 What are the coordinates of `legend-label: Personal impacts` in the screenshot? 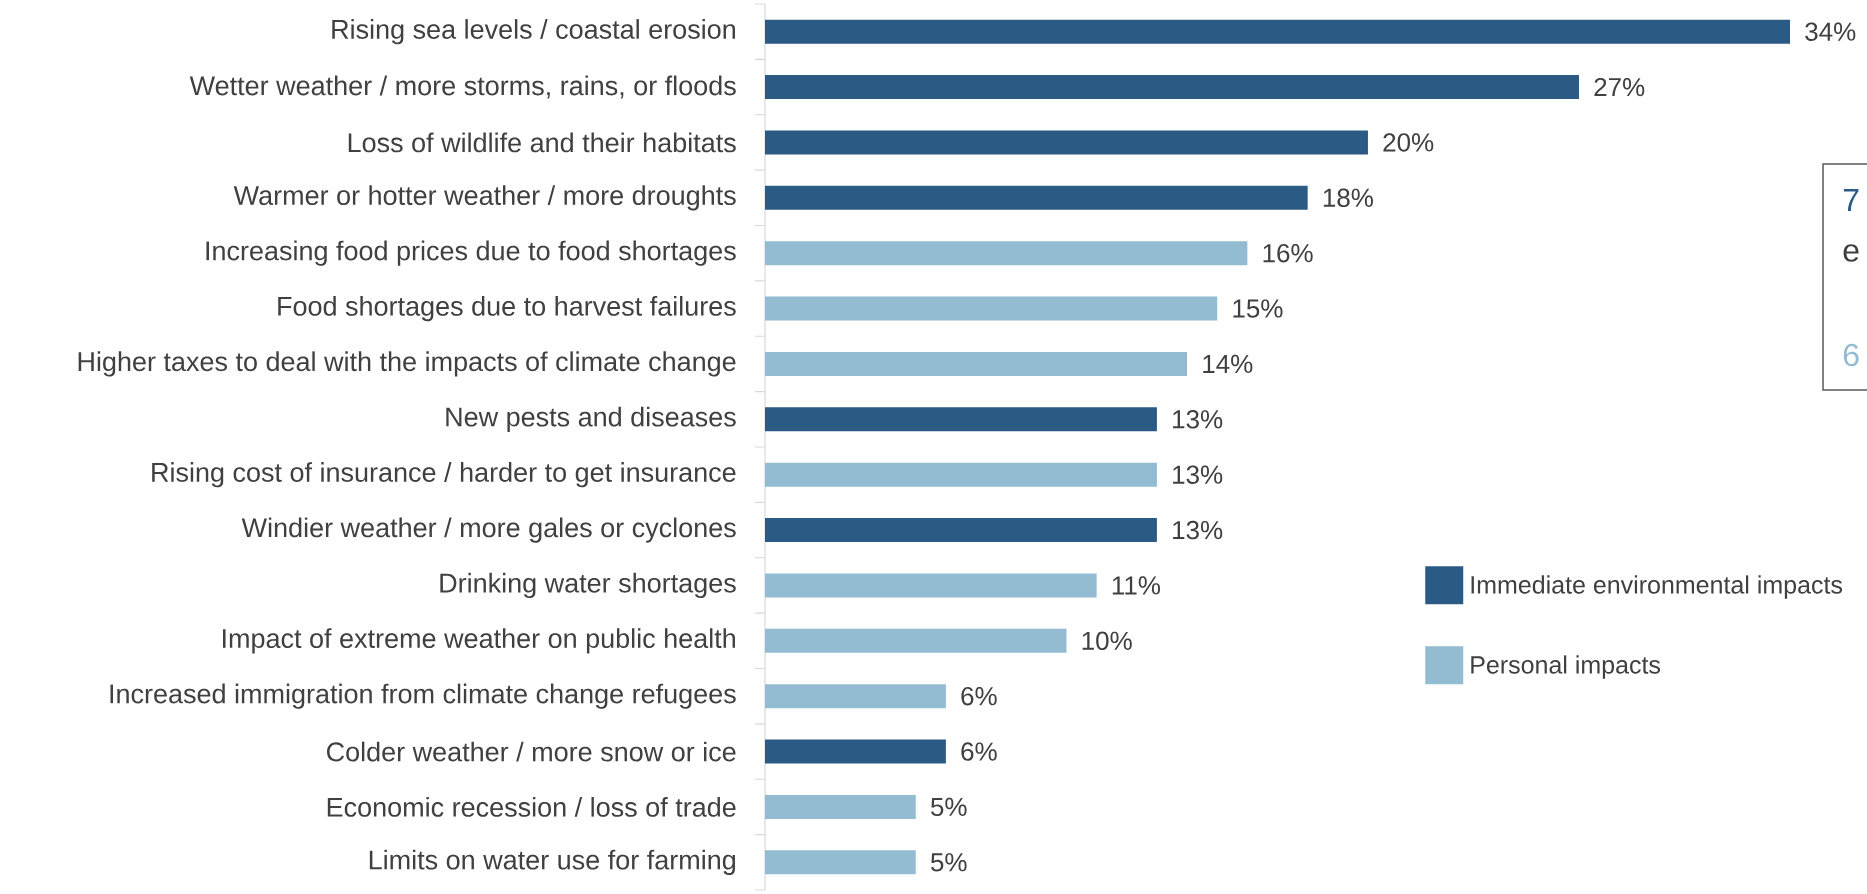 It's located at (1566, 667).